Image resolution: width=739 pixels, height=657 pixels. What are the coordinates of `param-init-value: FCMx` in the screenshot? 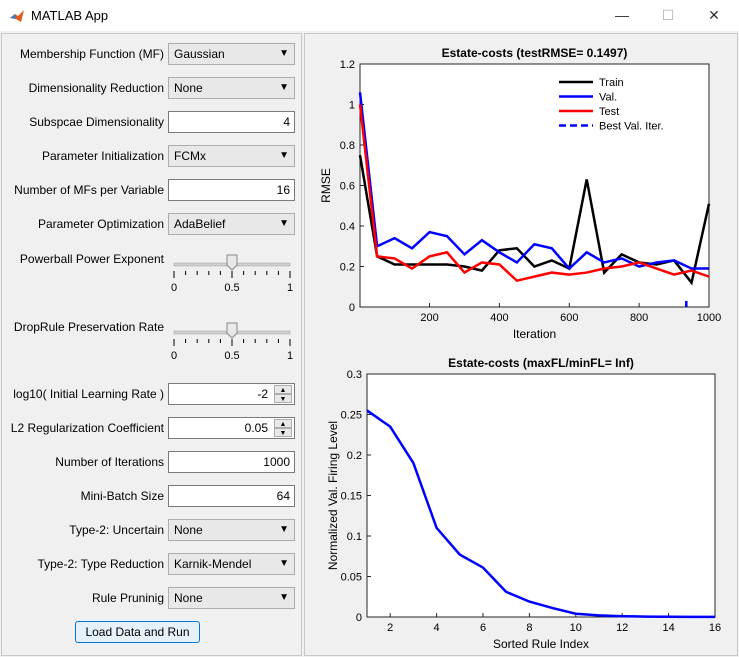 It's located at (190, 156).